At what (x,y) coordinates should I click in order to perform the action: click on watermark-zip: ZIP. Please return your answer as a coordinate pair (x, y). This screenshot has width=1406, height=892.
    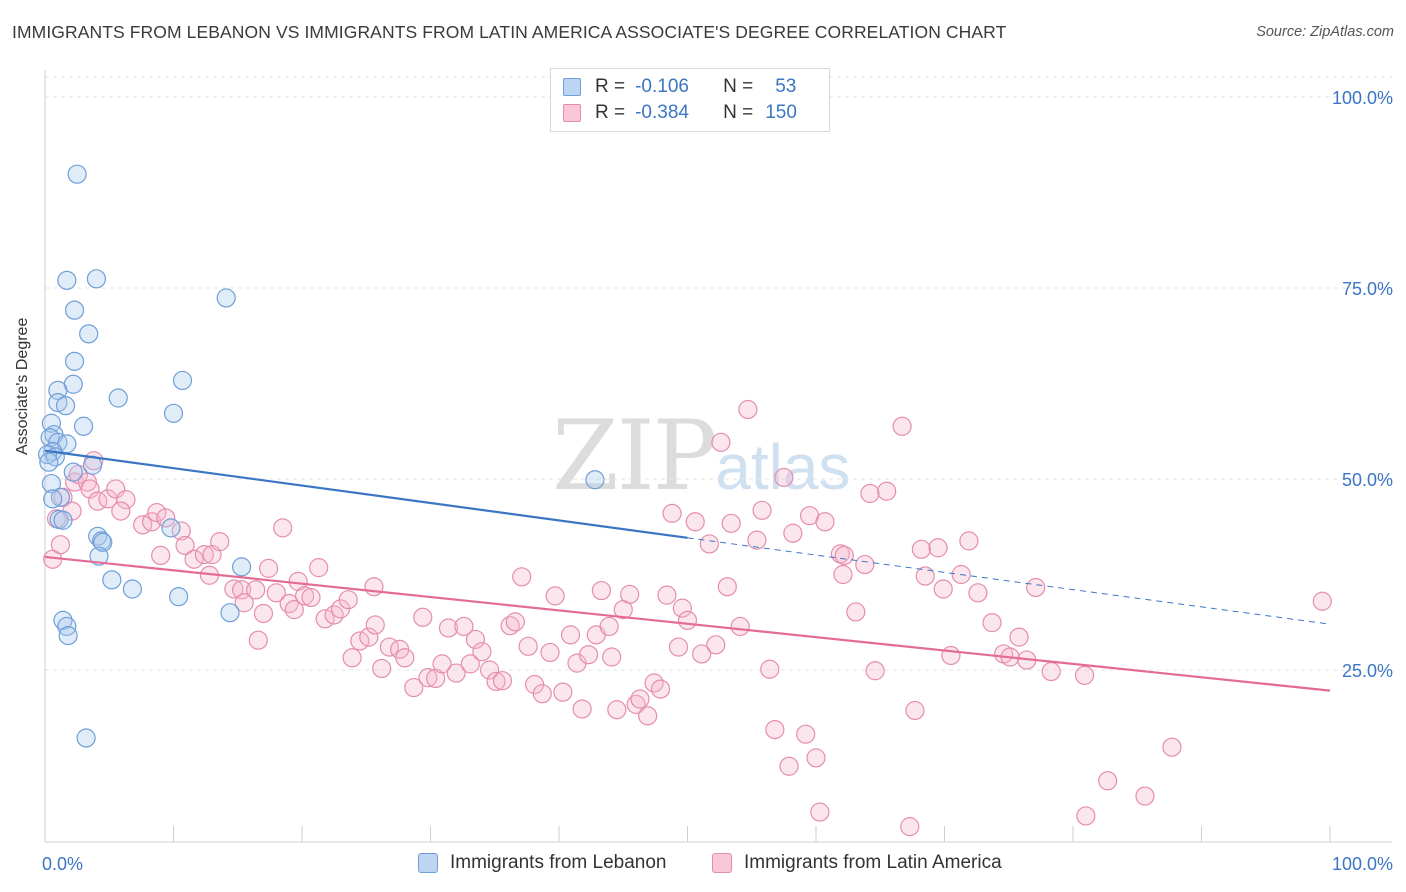
    Looking at the image, I should click on (634, 456).